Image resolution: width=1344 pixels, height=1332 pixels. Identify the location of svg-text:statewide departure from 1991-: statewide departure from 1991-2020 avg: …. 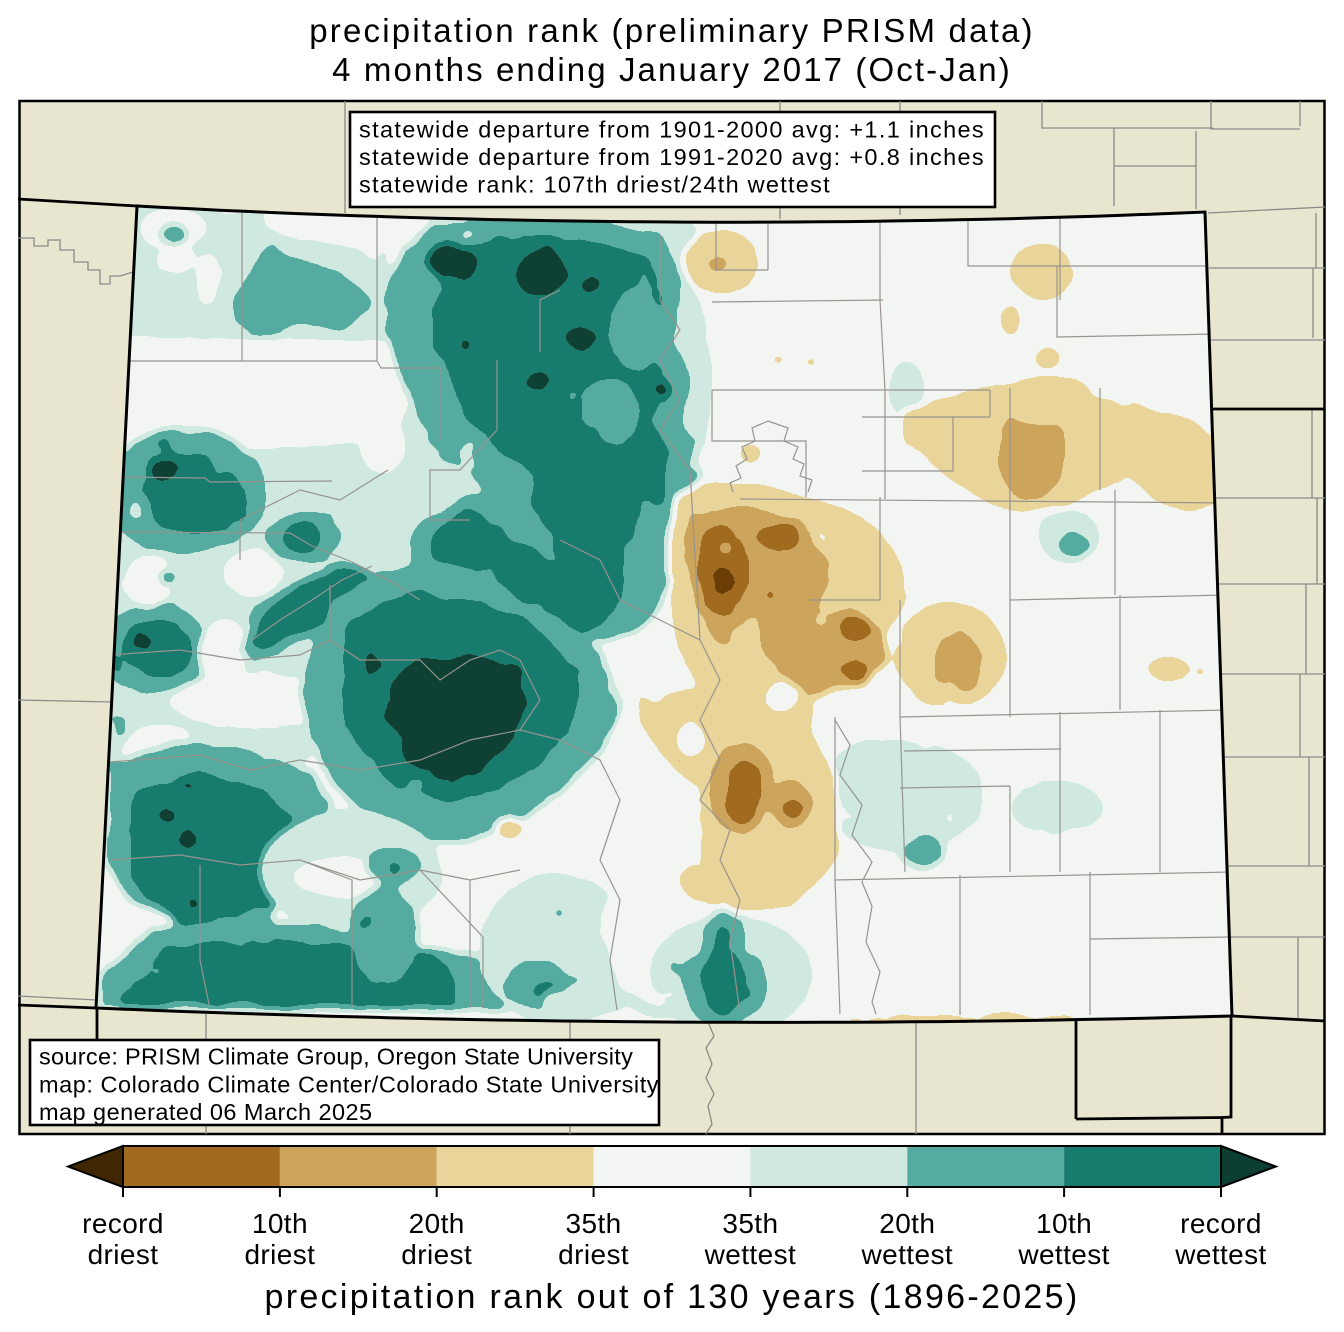
(672, 157).